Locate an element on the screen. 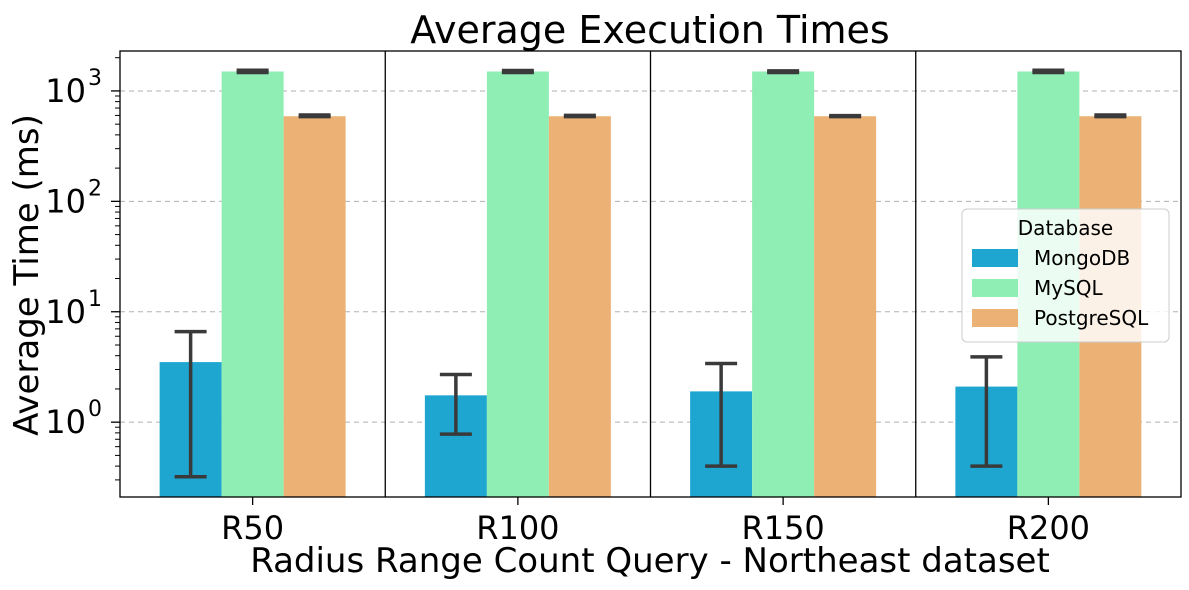 The image size is (1189, 590). legend-swatch-mysql is located at coordinates (995, 288).